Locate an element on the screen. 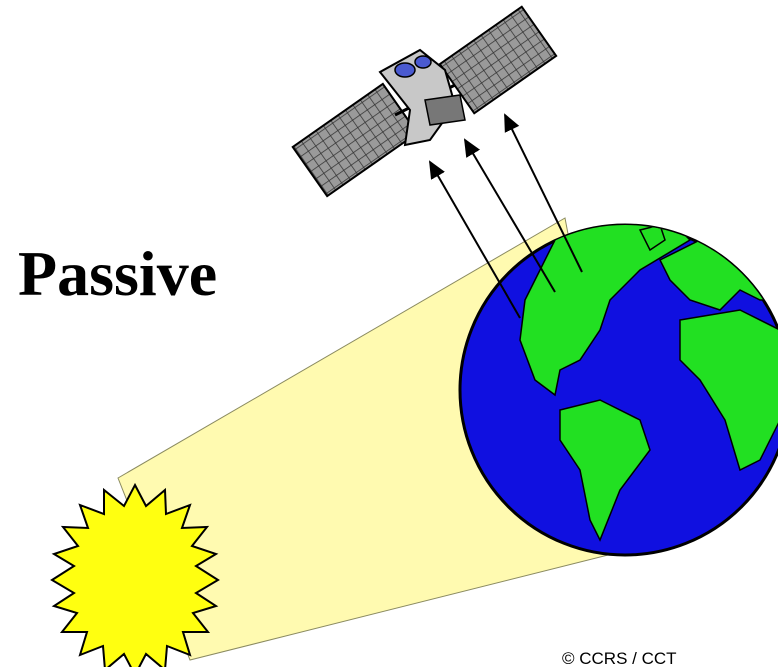 The width and height of the screenshot is (778, 667). title-label: Passive is located at coordinates (117, 273).